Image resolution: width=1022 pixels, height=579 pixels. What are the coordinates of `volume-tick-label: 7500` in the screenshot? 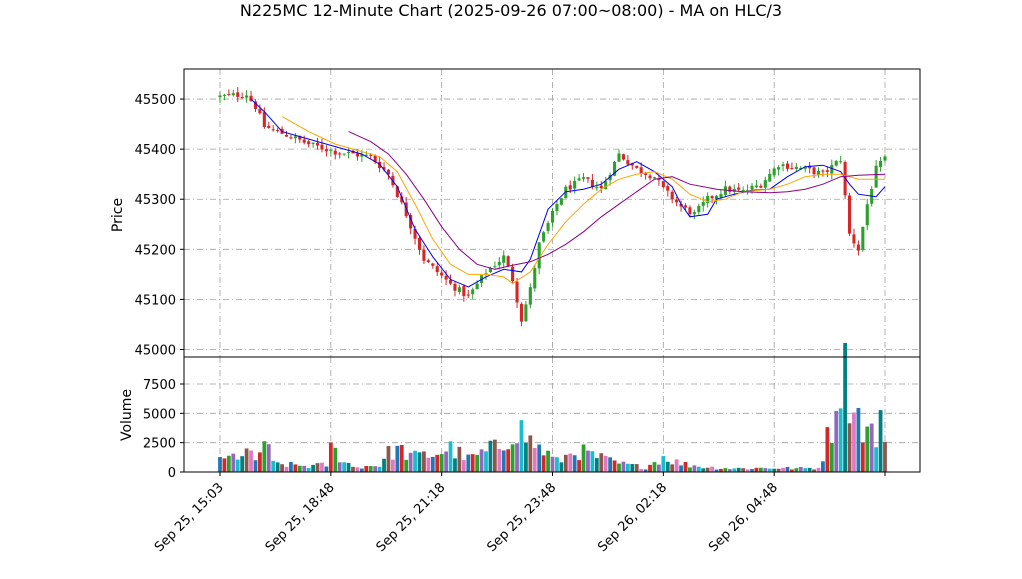 It's located at (159, 385).